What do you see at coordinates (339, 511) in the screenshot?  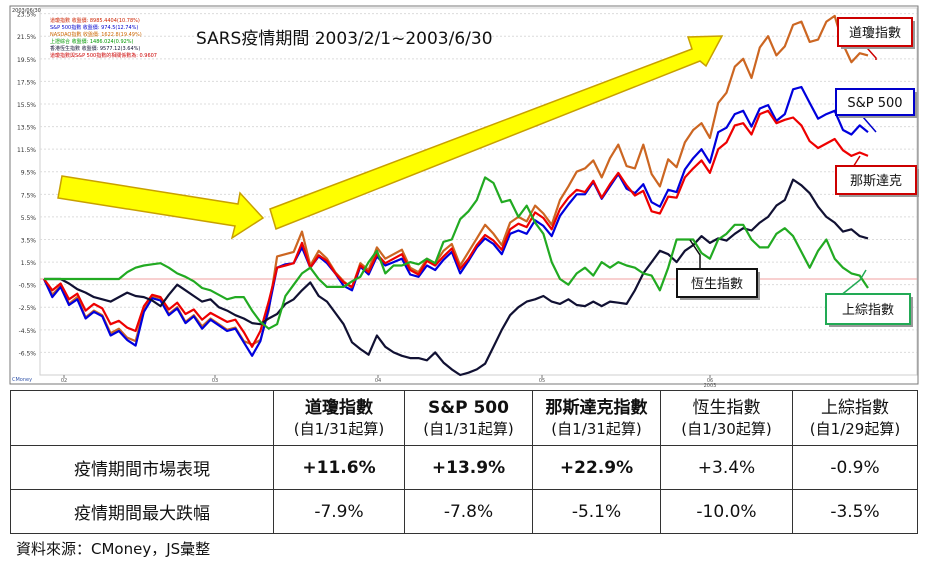 I see `table-cell: -7.9%` at bounding box center [339, 511].